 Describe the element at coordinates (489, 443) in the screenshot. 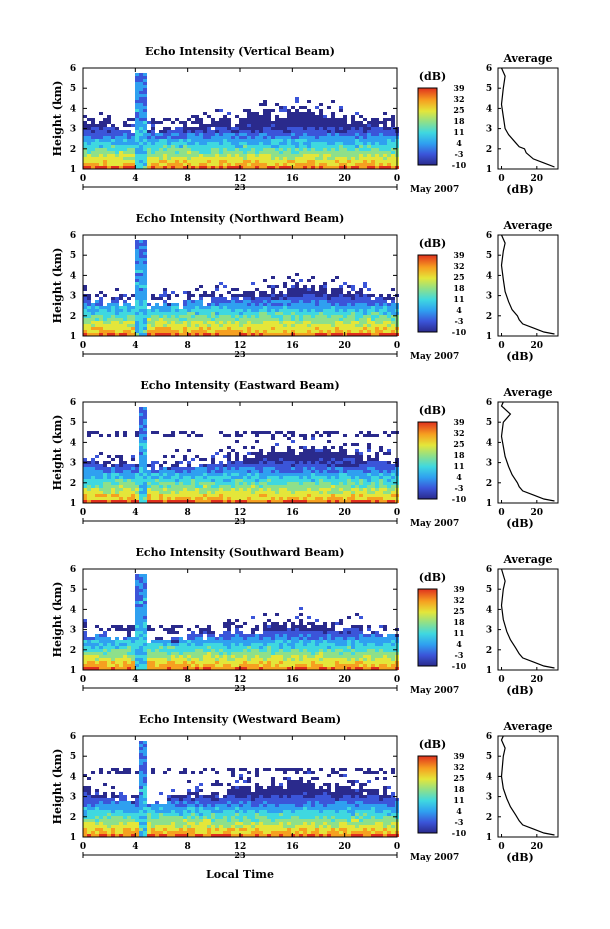

I see `avg-y-tick-label: 4` at that location.